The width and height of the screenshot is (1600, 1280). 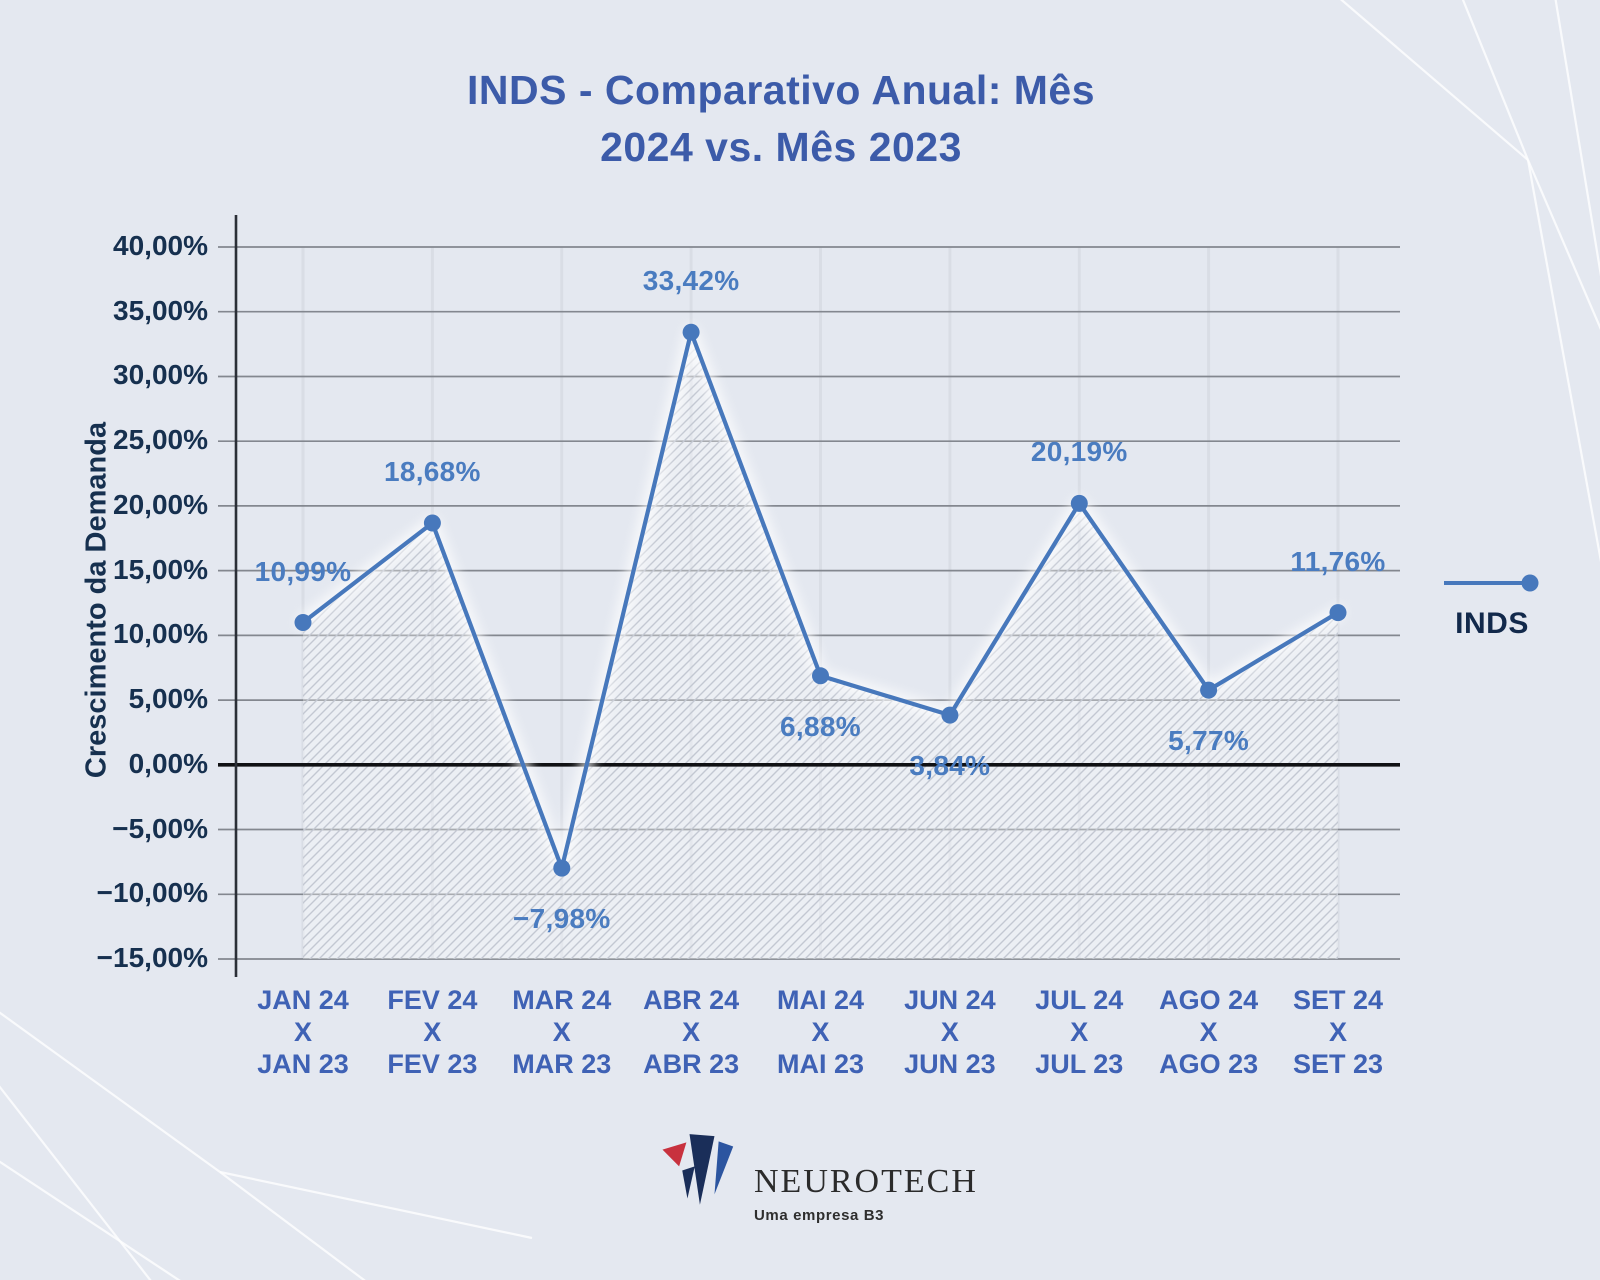 What do you see at coordinates (432, 1032) in the screenshot?
I see `x-category-label: FEV 24 X FEV 23` at bounding box center [432, 1032].